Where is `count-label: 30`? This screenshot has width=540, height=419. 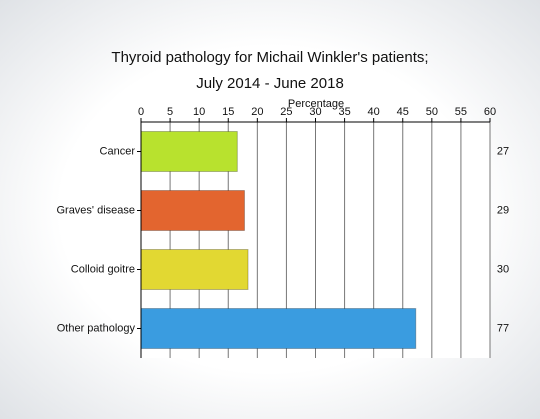
count-label: 30 is located at coordinates (503, 269).